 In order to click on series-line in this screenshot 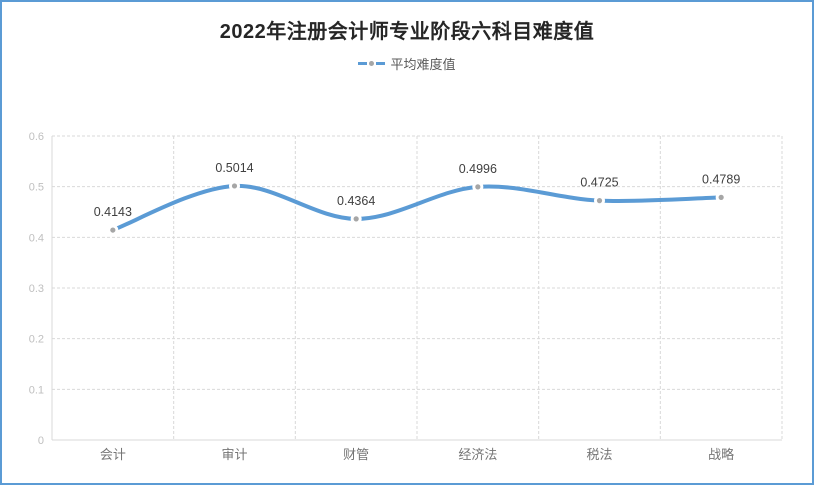, I will do `click(417, 208)`.